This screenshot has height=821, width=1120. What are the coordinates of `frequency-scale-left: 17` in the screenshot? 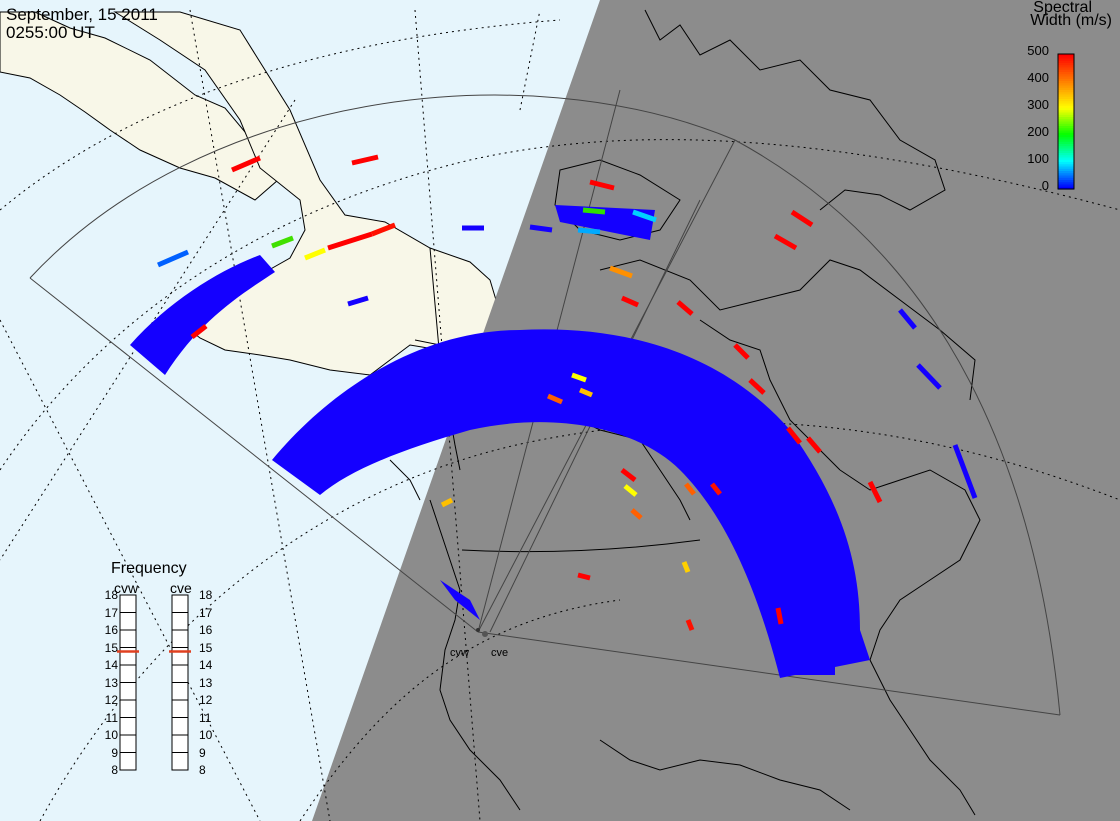 It's located at (111, 612).